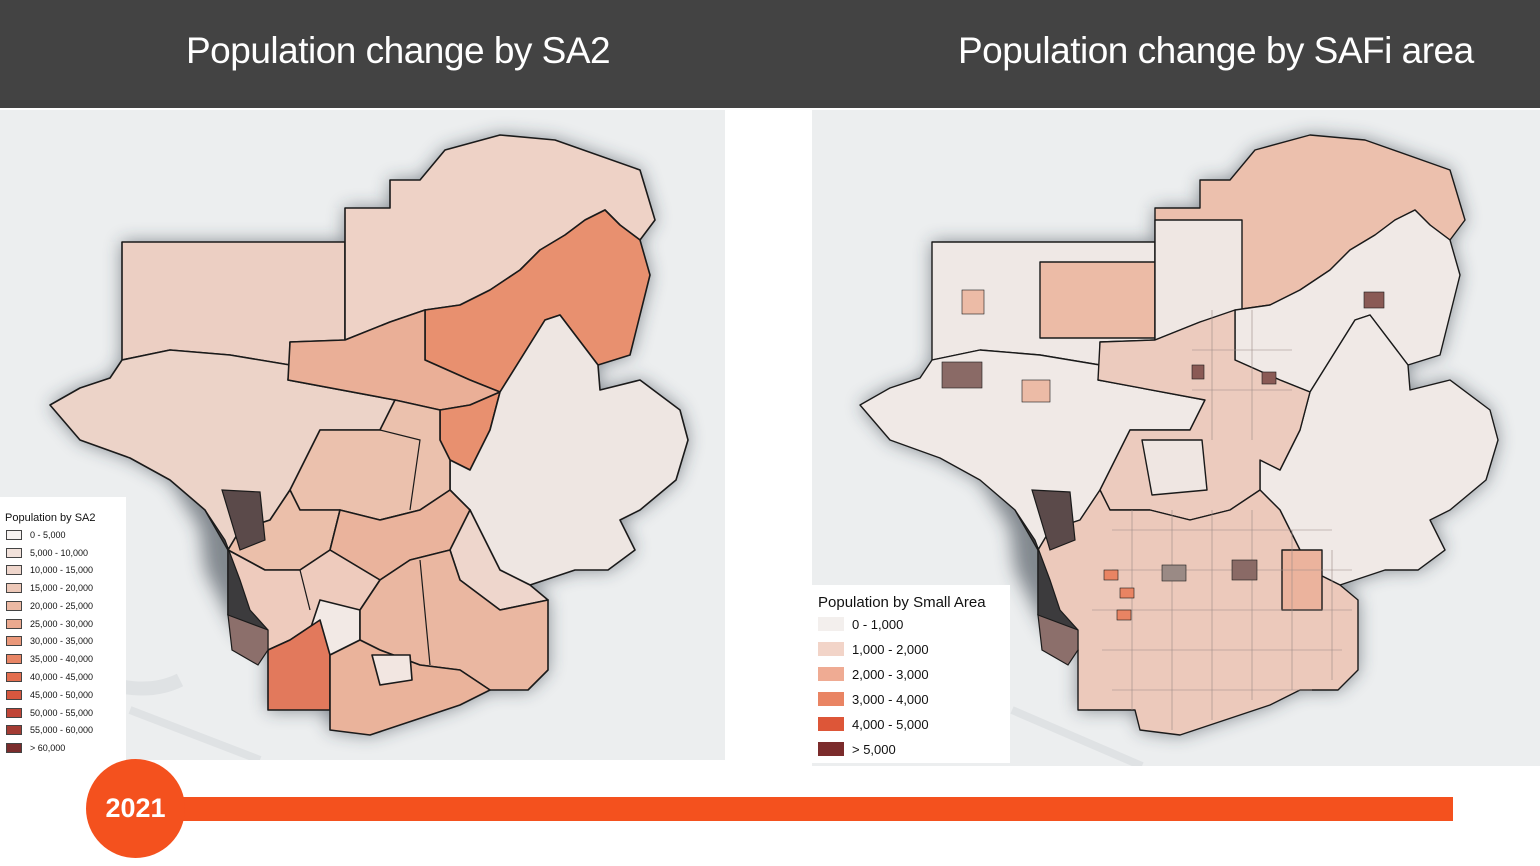 The height and width of the screenshot is (866, 1540). I want to click on safi-legend-item: 4,000 - 5,000, so click(873, 724).